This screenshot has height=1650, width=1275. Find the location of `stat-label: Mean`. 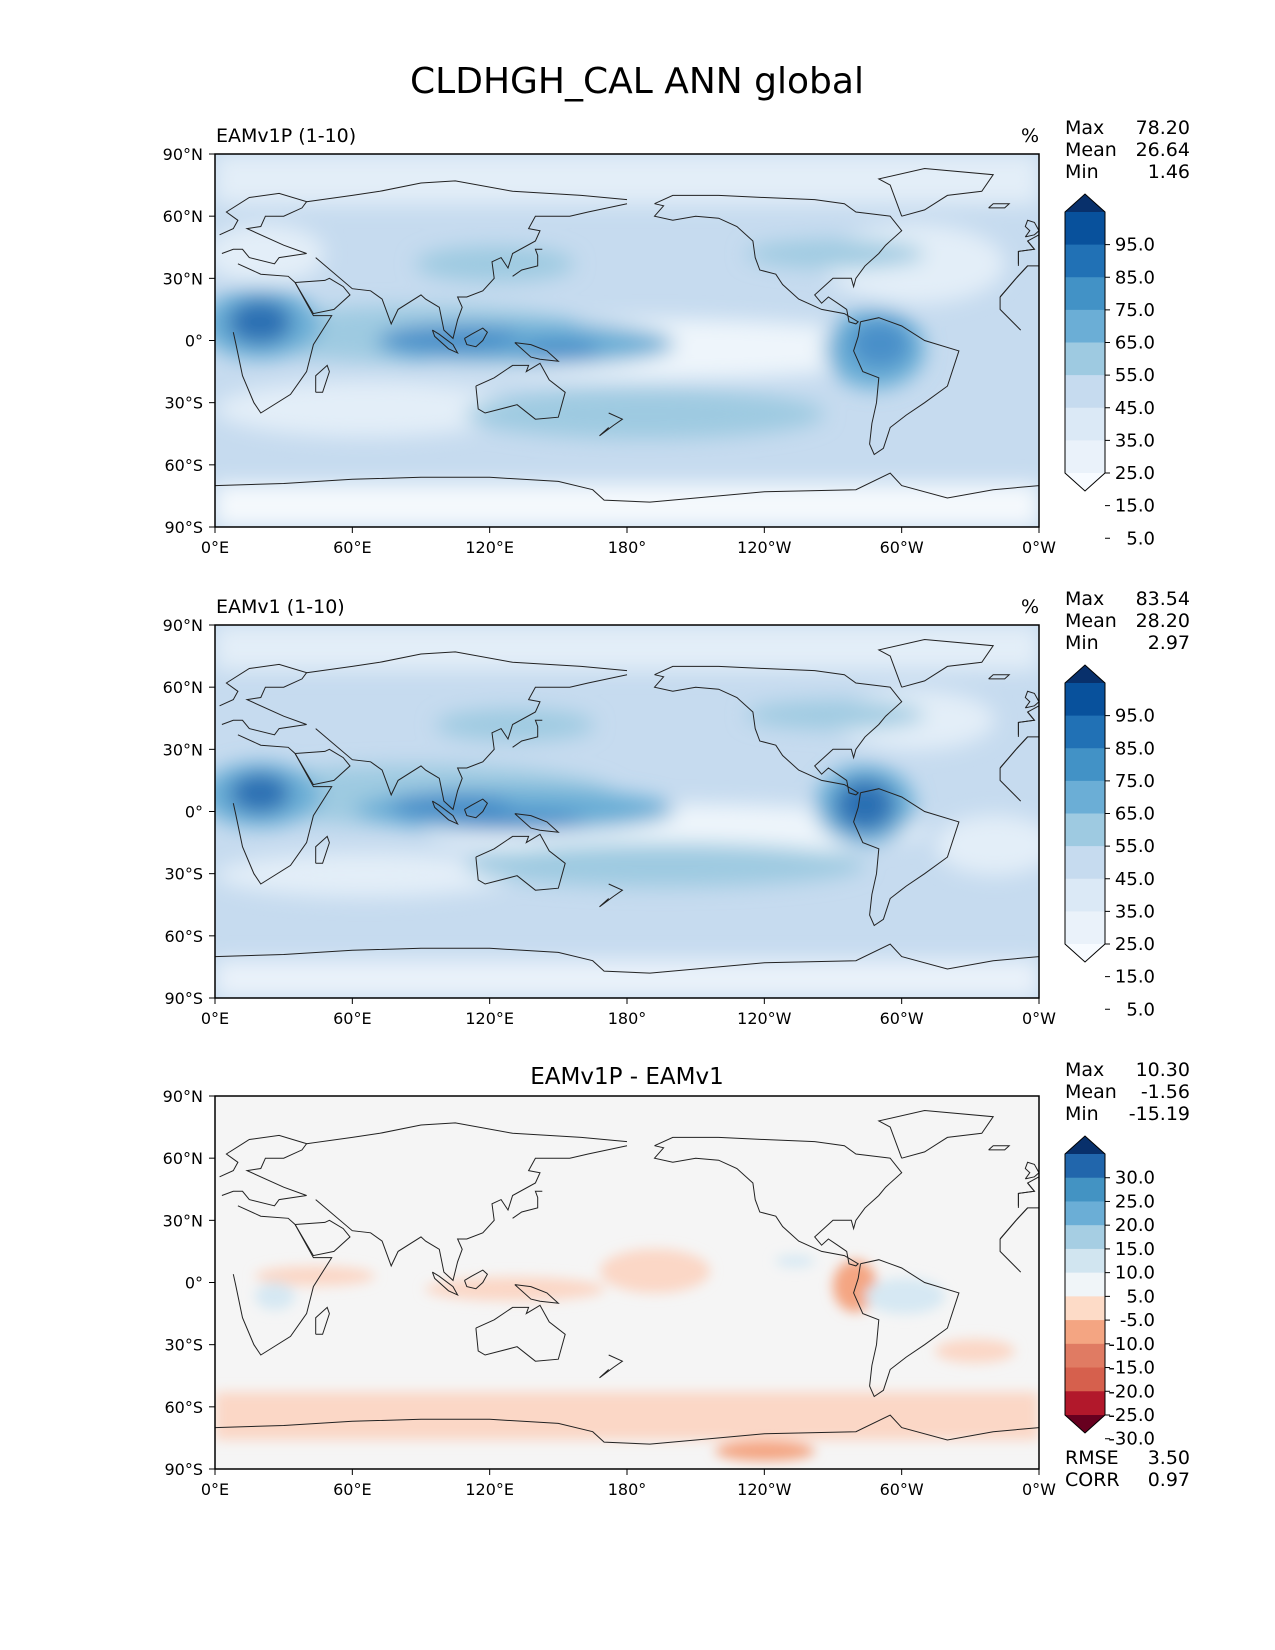

stat-label: Mean is located at coordinates (1091, 150).